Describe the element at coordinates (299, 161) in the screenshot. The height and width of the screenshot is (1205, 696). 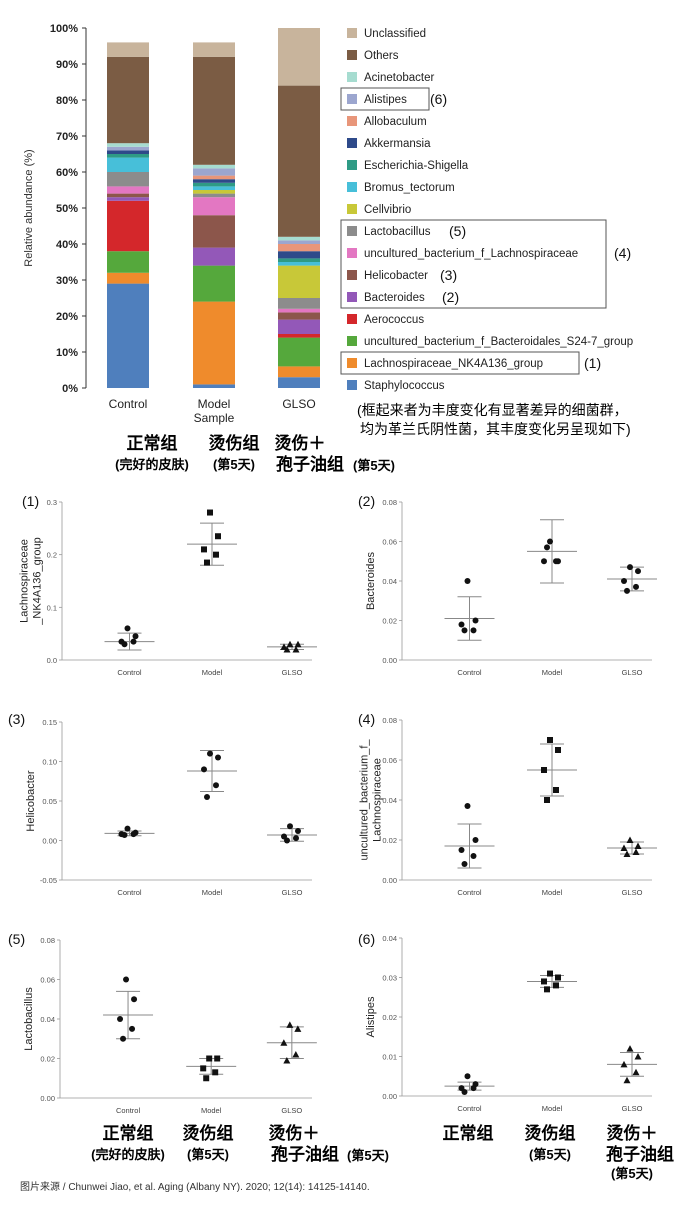
I see `bar-segment-others-glso` at that location.